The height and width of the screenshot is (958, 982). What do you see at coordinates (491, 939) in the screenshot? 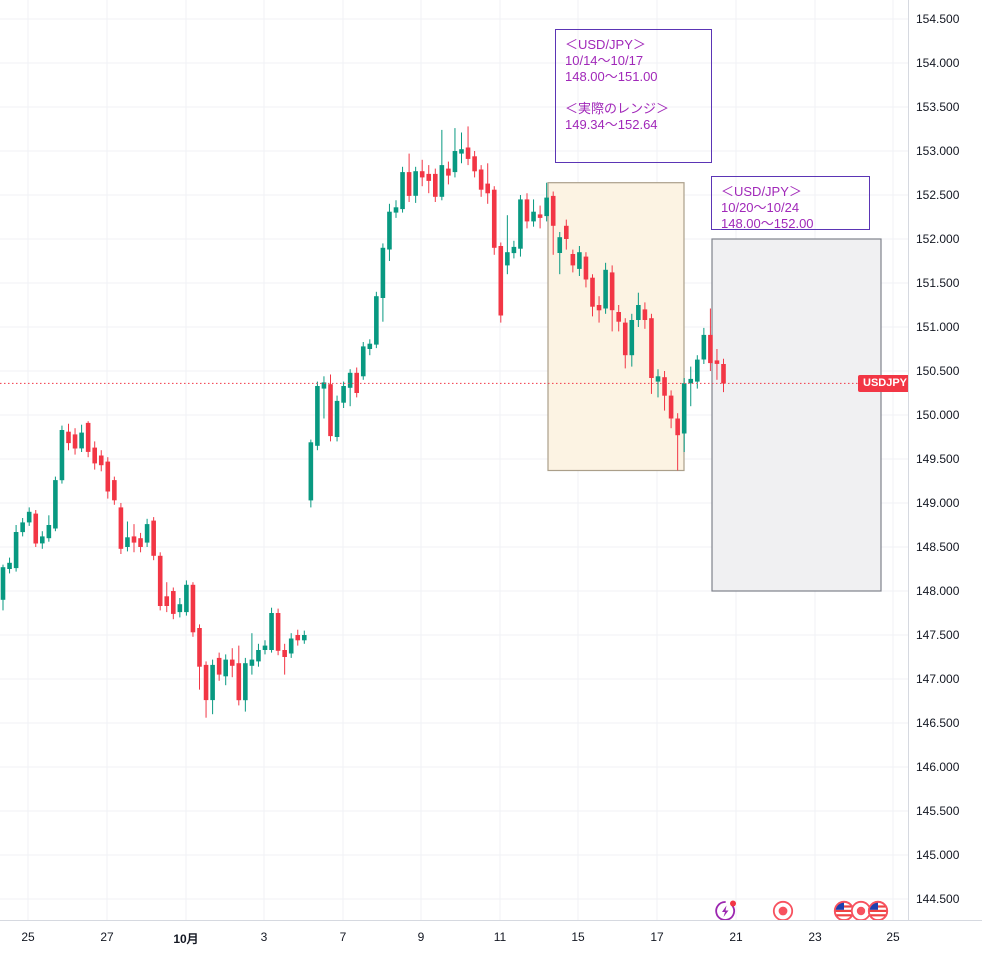
I see `time-axis: 25 27 10月 3 7 9 11 15 17 21 23 25` at bounding box center [491, 939].